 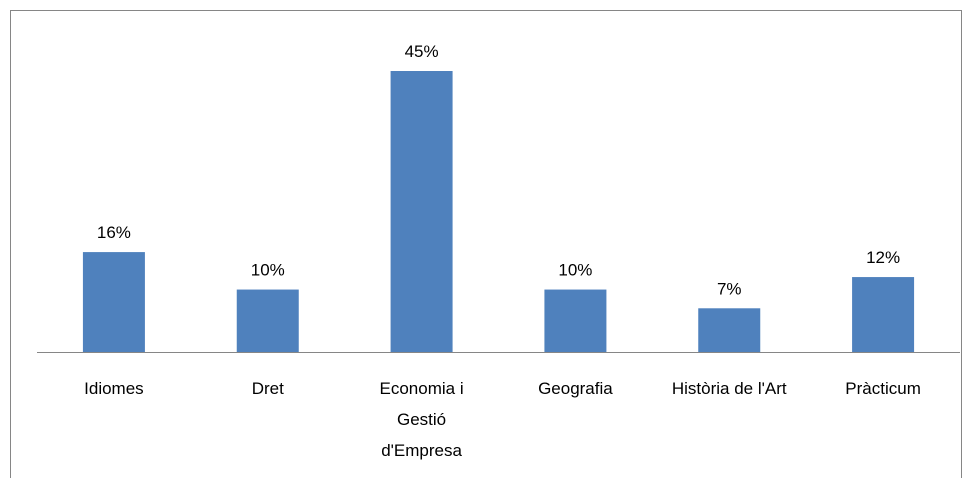 What do you see at coordinates (575, 388) in the screenshot?
I see `x-tick-label: Geografia` at bounding box center [575, 388].